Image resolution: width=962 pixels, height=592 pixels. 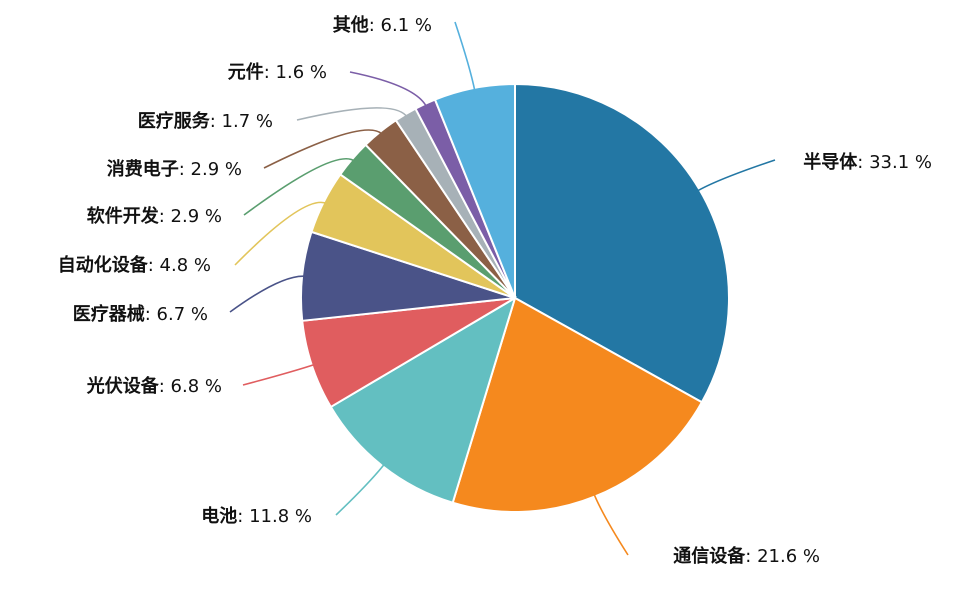 I want to click on slice-label: 元件: 1.6 %, so click(x=277, y=72).